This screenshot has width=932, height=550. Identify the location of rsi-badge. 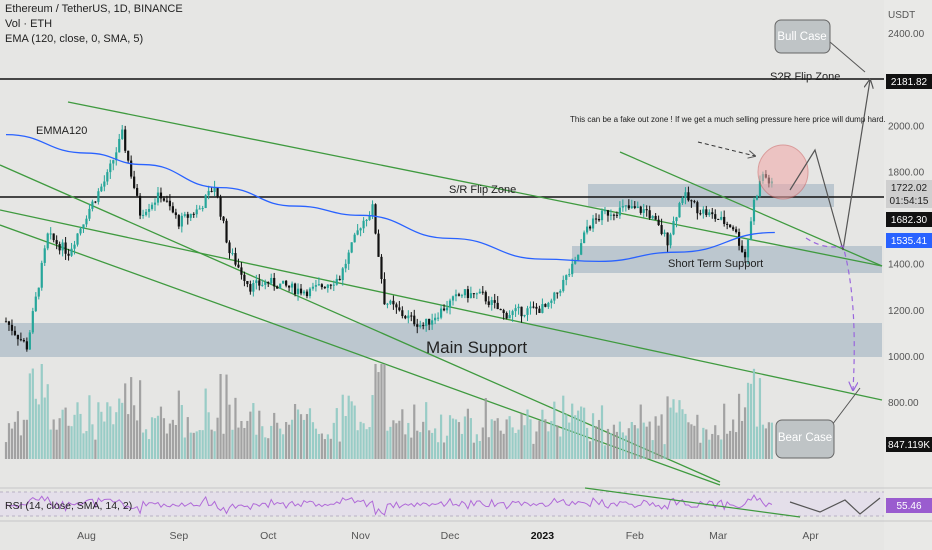
(909, 505).